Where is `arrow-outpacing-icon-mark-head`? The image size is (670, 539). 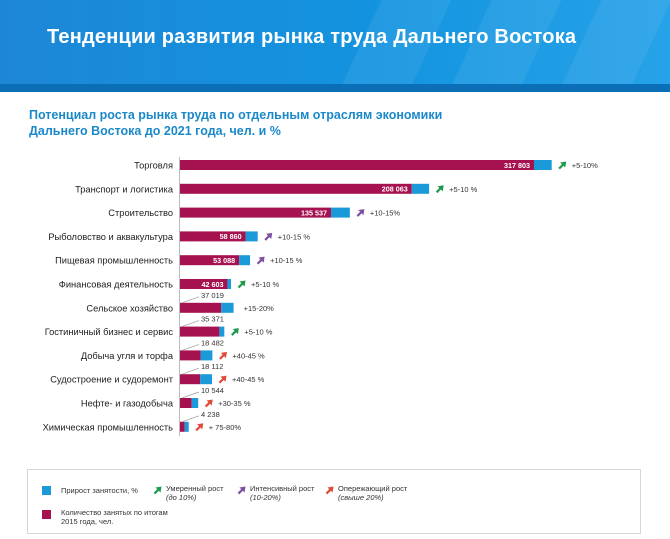
arrow-outpacing-icon-mark-head is located at coordinates (330, 489).